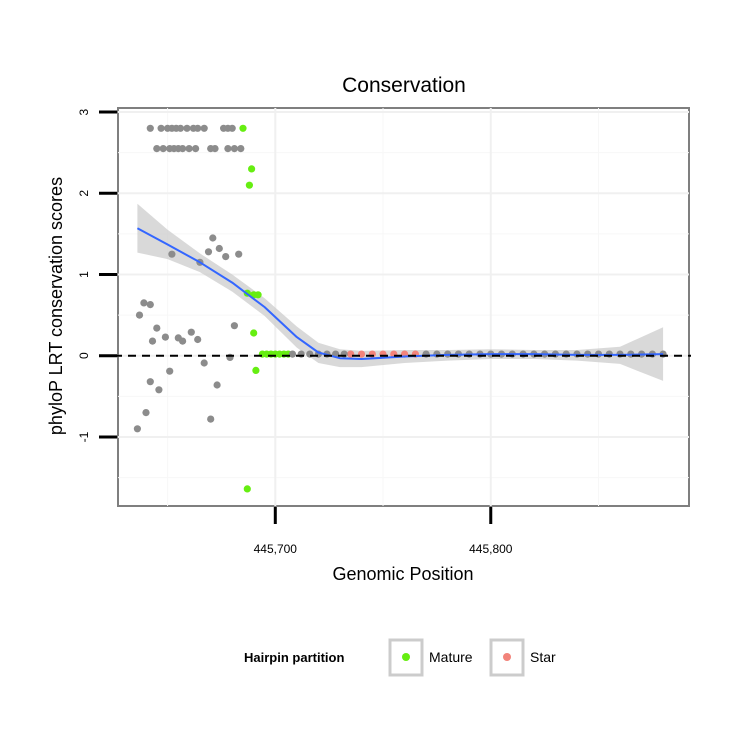 The height and width of the screenshot is (750, 750). I want to click on legend: Hairpin partition Mature Star, so click(400, 657).